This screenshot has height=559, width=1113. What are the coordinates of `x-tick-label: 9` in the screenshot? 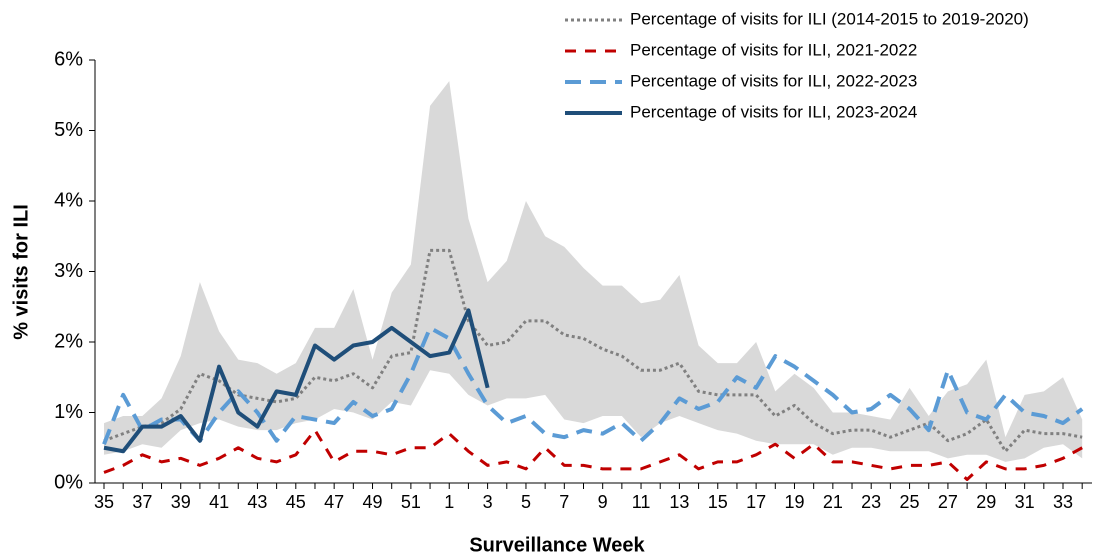 It's located at (603, 502).